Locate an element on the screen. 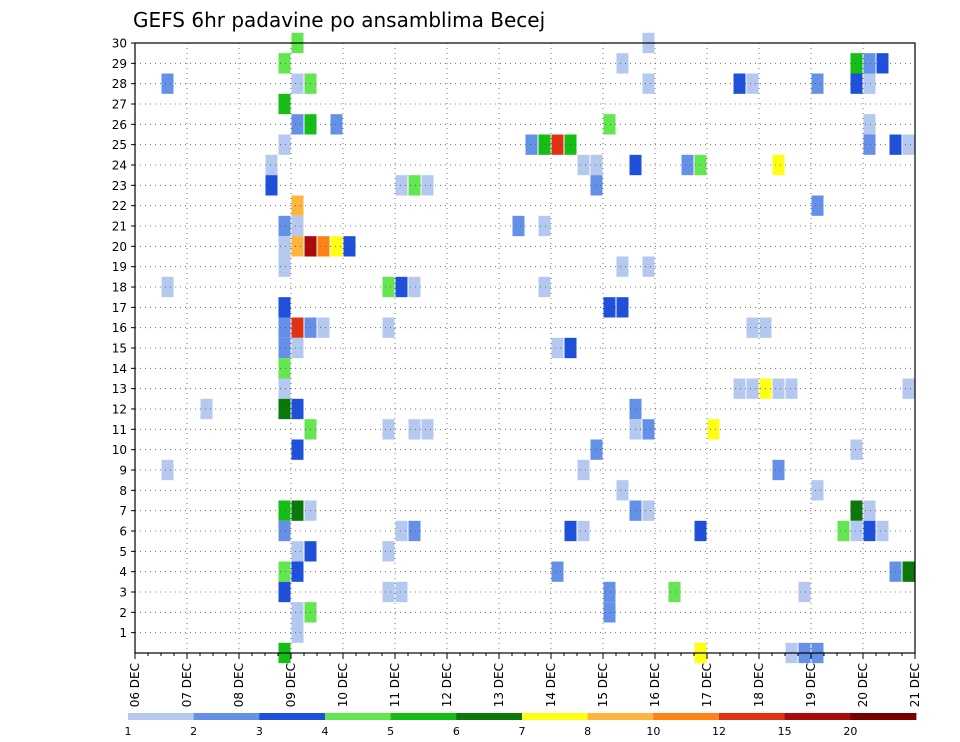  y-tick-label: 5 is located at coordinates (123, 552).